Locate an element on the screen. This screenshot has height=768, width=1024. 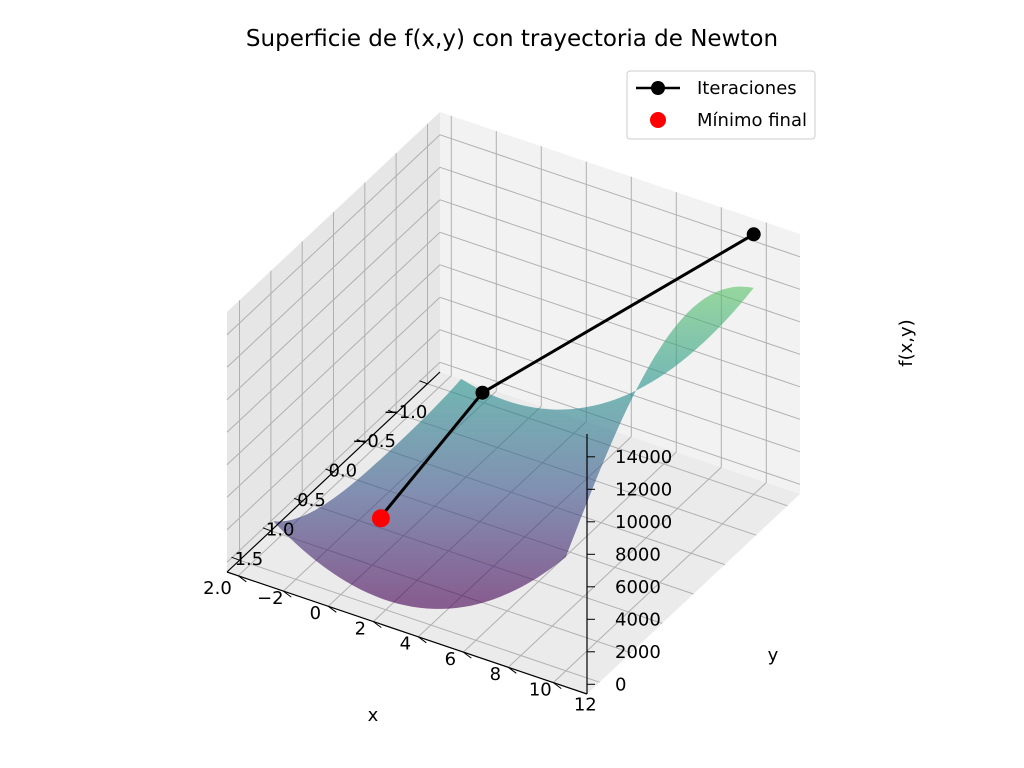
x-tick-label: 1.5 is located at coordinates (249, 559).